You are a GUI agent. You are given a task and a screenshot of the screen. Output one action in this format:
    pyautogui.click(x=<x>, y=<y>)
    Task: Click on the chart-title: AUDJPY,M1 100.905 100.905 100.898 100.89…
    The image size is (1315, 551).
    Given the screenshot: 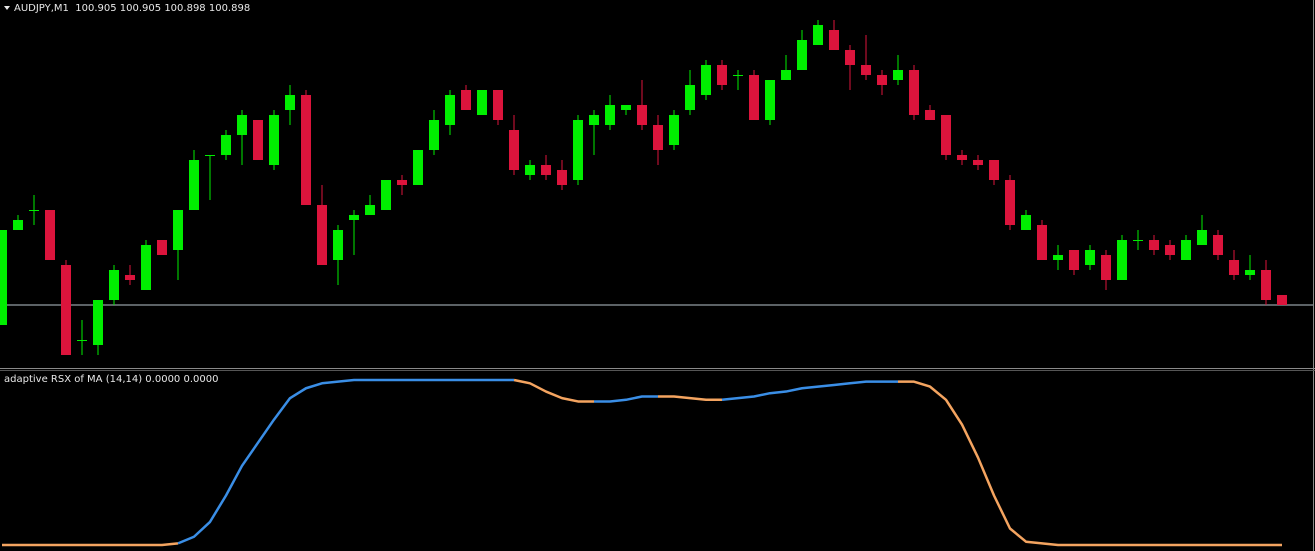 What is the action you would take?
    pyautogui.click(x=132, y=8)
    